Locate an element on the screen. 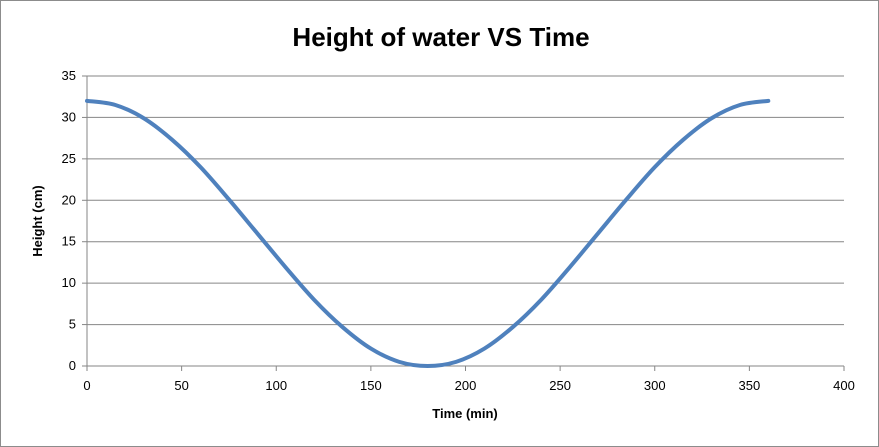  y-axis-label: Height (cm) is located at coordinates (37, 221).